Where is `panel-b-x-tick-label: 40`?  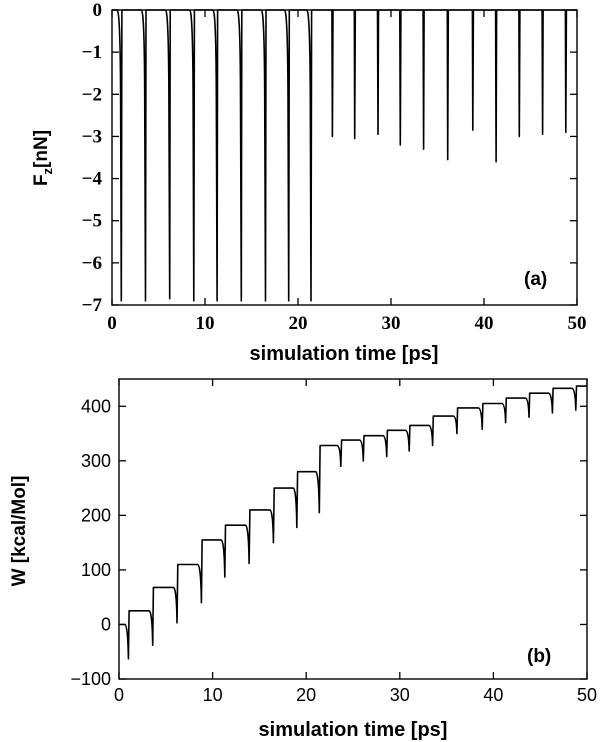 panel-b-x-tick-label: 40 is located at coordinates (493, 695).